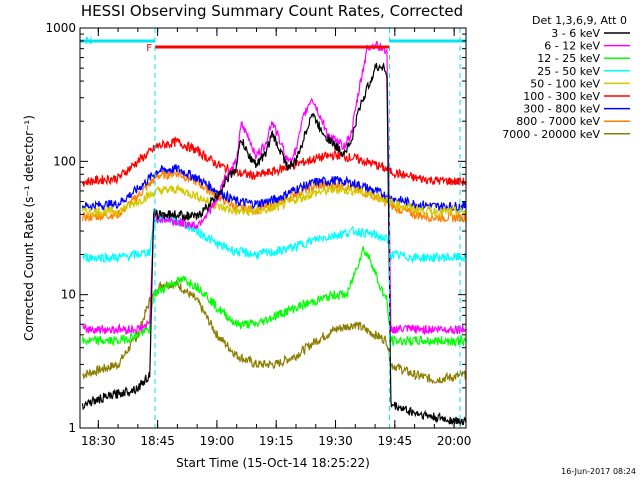  I want to click on series-line-100-300-kev, so click(274, 161).